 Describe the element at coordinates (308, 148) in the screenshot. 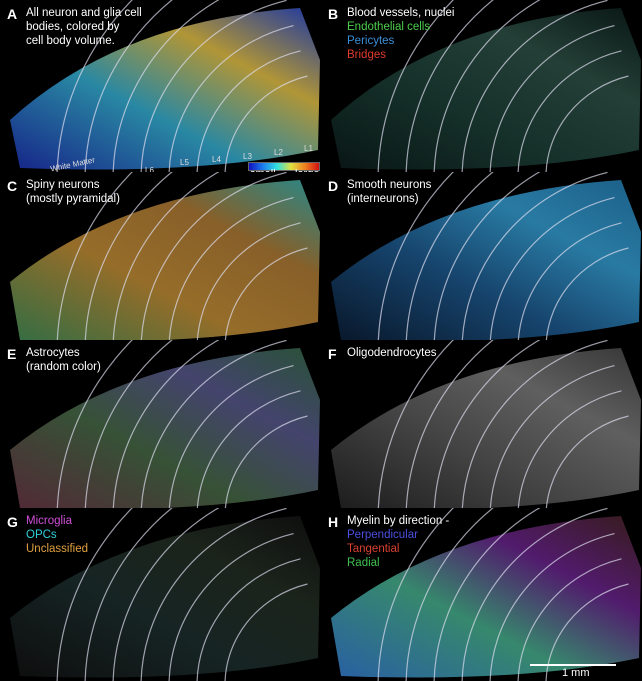

I see `layer-label: L1` at that location.